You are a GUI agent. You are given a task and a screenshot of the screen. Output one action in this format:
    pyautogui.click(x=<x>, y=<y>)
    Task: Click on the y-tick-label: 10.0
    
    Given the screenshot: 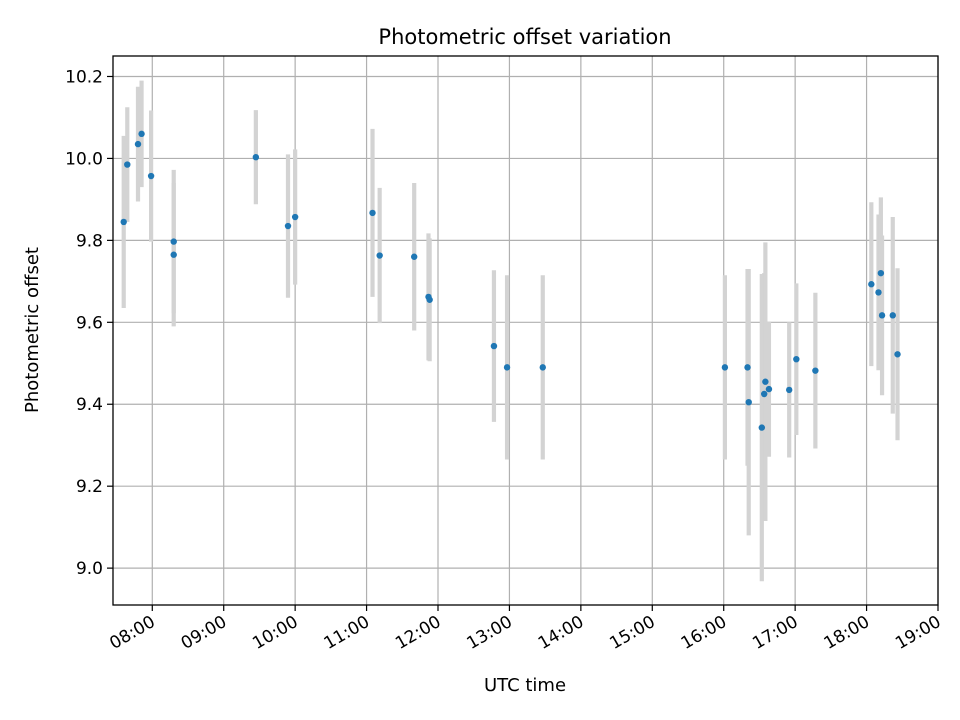 What is the action you would take?
    pyautogui.click(x=84, y=159)
    